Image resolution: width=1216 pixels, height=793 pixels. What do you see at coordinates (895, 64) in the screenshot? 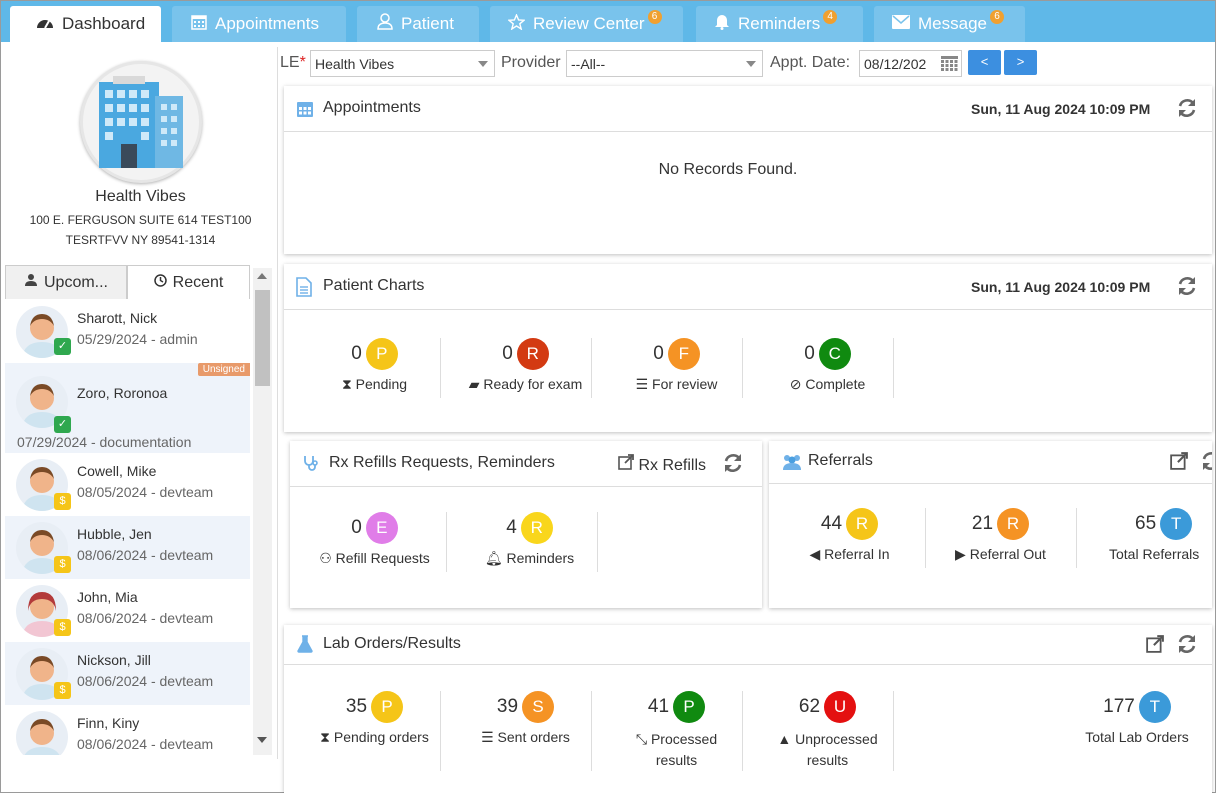
I see `appt-date-value: 08/12/202` at bounding box center [895, 64].